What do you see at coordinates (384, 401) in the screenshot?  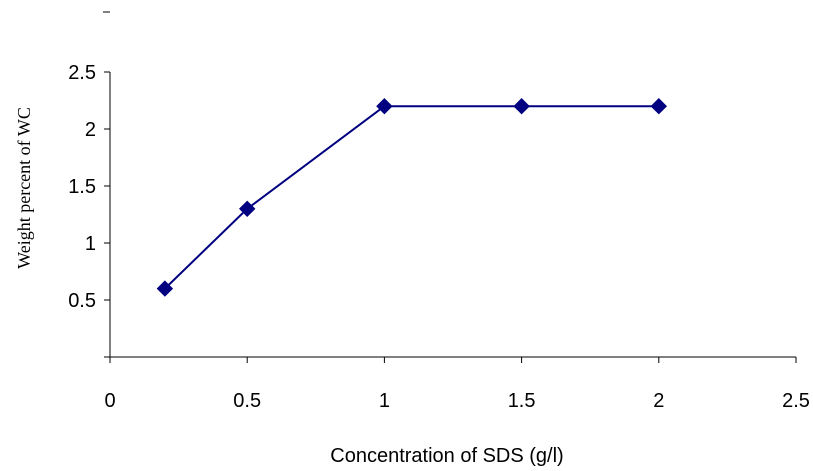 I see `x-tick-label: 1` at bounding box center [384, 401].